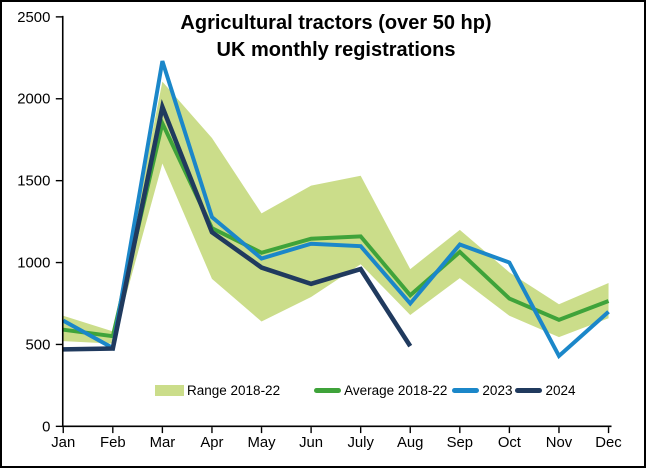  Describe the element at coordinates (46, 427) in the screenshot. I see `y-axis-tick-label: 0` at that location.